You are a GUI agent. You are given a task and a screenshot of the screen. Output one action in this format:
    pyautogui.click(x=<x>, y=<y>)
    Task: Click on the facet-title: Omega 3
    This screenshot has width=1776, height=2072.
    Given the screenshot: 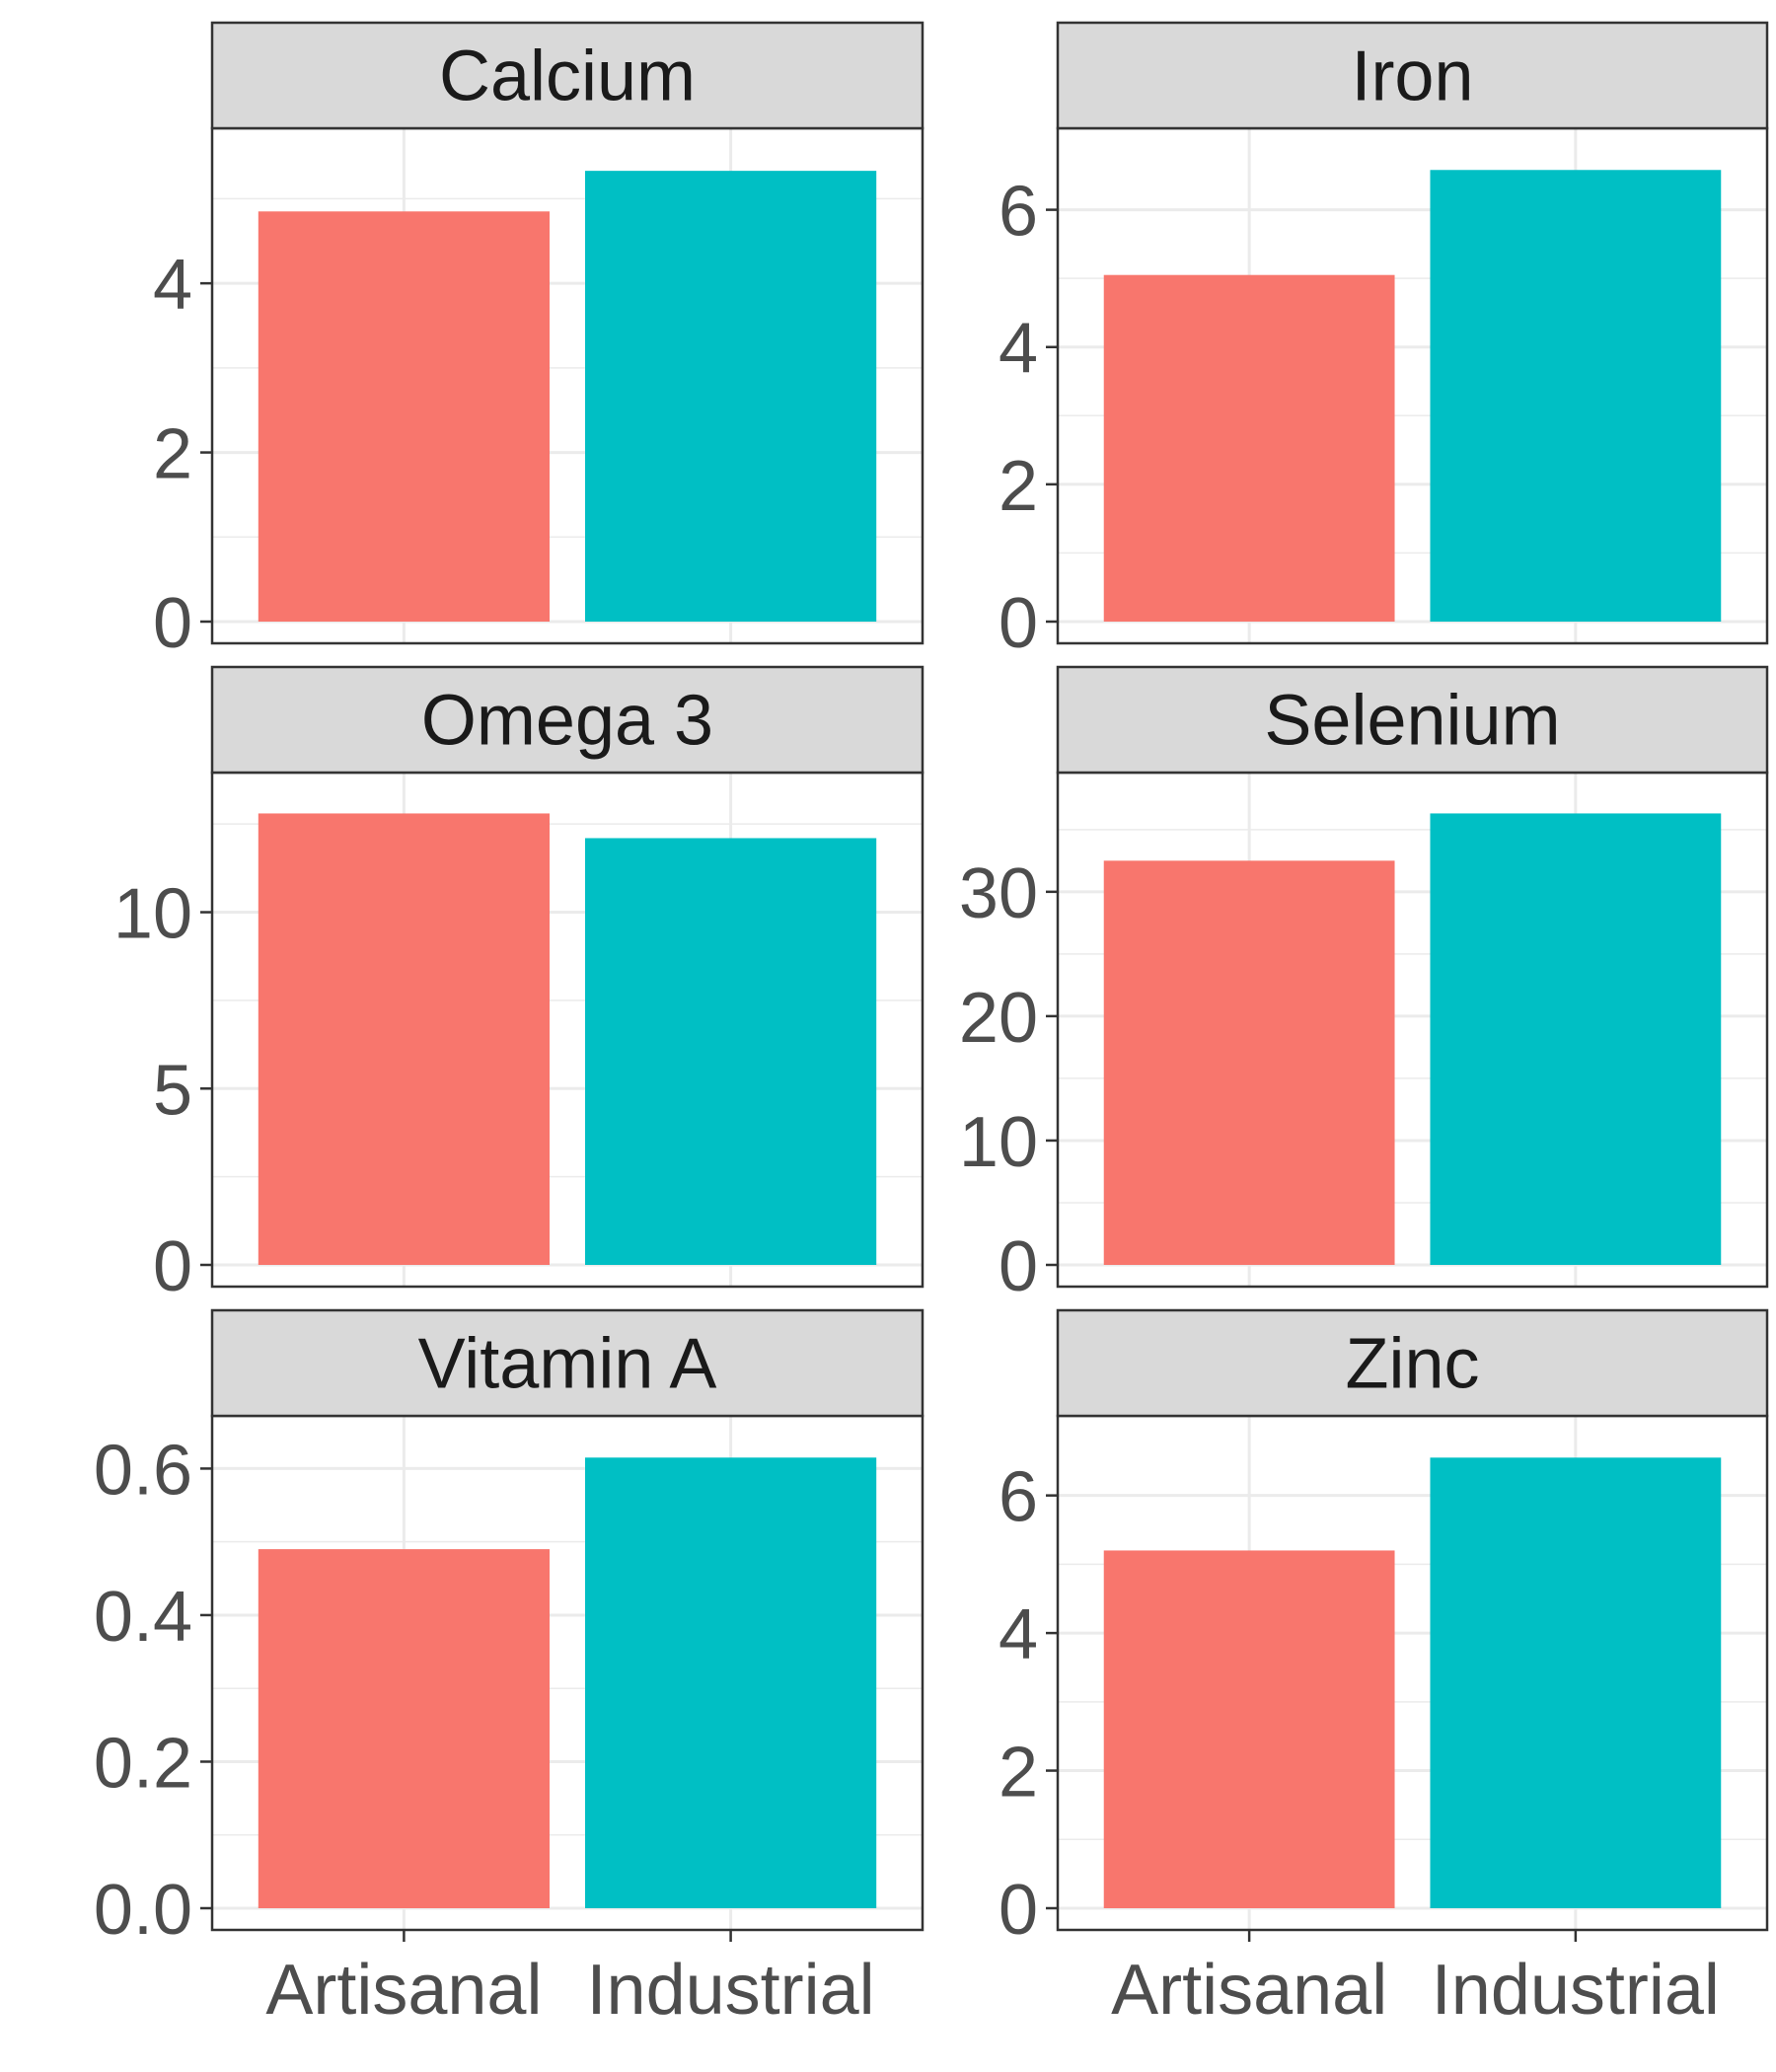 What is the action you would take?
    pyautogui.click(x=567, y=722)
    